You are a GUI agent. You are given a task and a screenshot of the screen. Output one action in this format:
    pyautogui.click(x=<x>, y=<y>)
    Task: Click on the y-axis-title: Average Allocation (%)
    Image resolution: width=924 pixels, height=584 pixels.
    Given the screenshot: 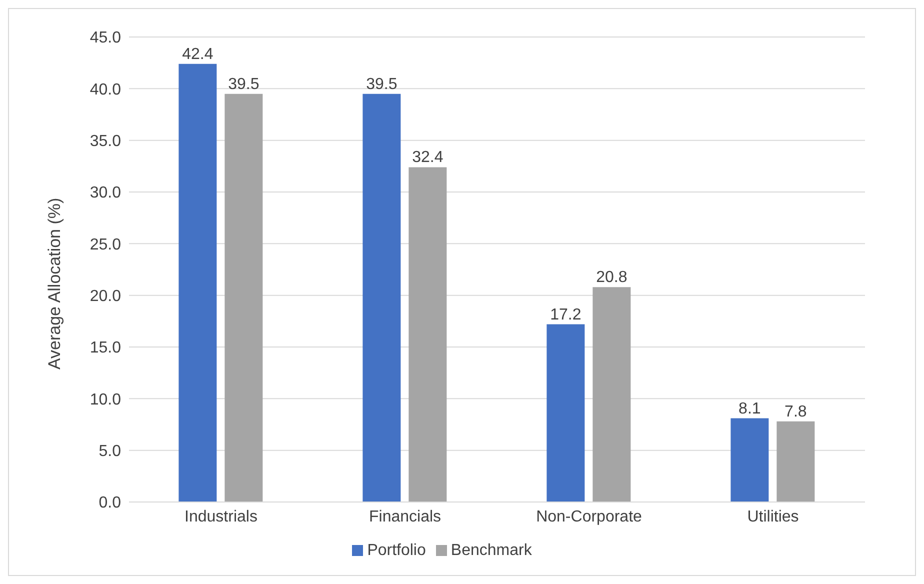 What is the action you would take?
    pyautogui.click(x=54, y=284)
    